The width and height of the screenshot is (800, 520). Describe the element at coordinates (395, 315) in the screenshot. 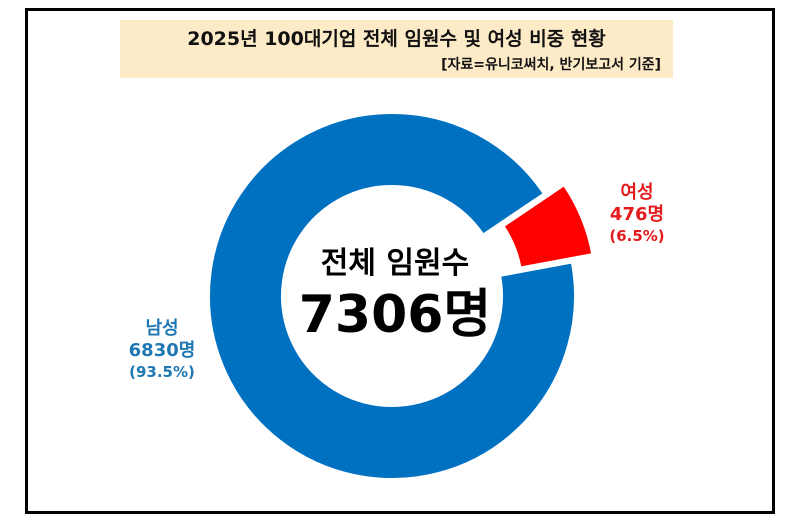

I see `center-total: 7306명` at that location.